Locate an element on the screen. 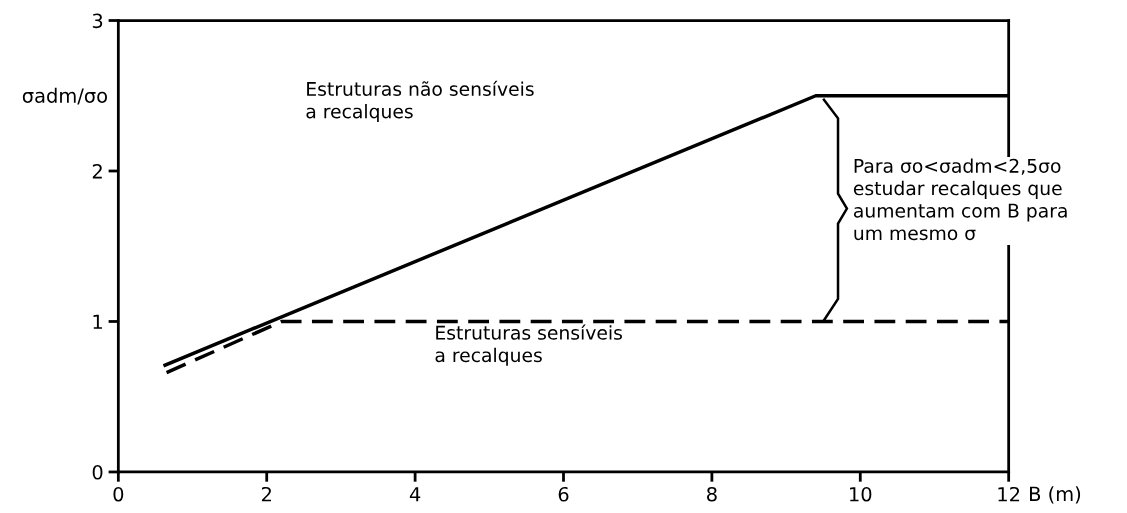  y-tick-label: 2 is located at coordinates (97, 171).